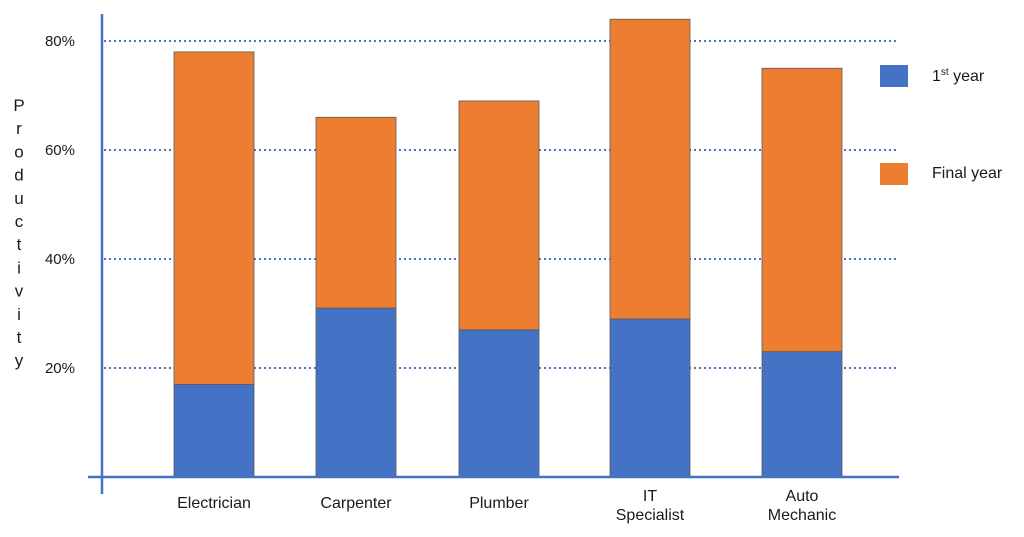  I want to click on legend-swatch-final-year, so click(894, 174).